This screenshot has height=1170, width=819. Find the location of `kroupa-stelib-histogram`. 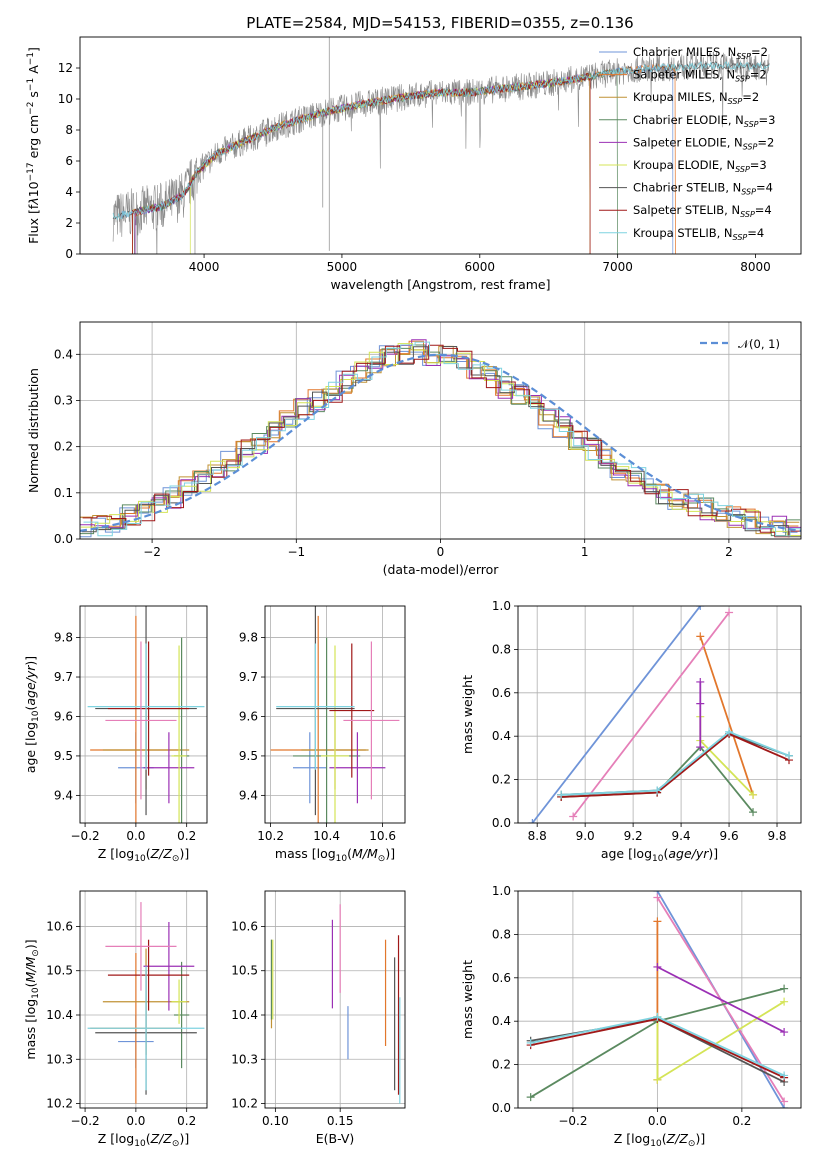

kroupa-stelib-histogram is located at coordinates (442, 439).